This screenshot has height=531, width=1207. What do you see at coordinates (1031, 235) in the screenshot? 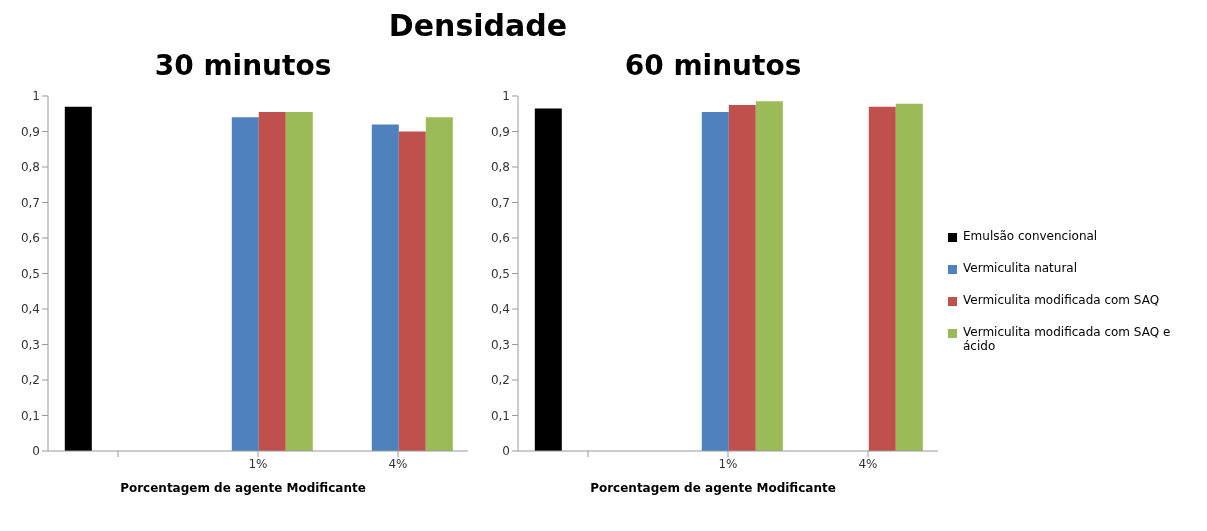
I see `legend-label: Emulsão convencional` at bounding box center [1031, 235].